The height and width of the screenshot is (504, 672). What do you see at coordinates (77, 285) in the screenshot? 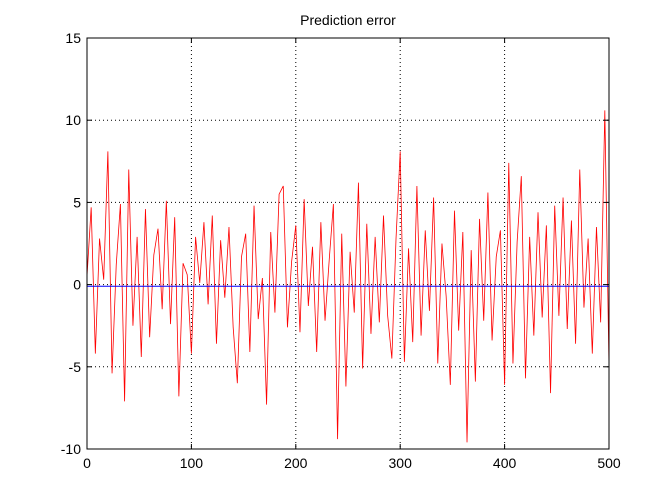
I see `y-tick-label: 0` at bounding box center [77, 285].